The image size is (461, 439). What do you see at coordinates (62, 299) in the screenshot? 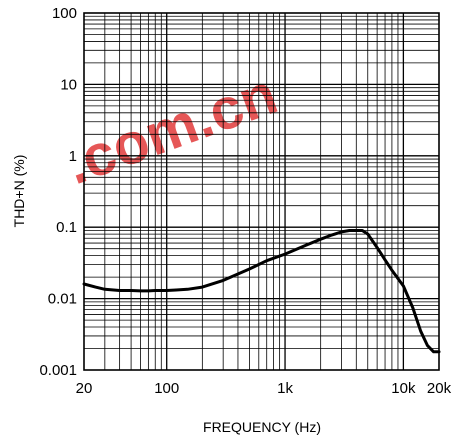
I see `y-tick-label: 0.01` at bounding box center [62, 299].